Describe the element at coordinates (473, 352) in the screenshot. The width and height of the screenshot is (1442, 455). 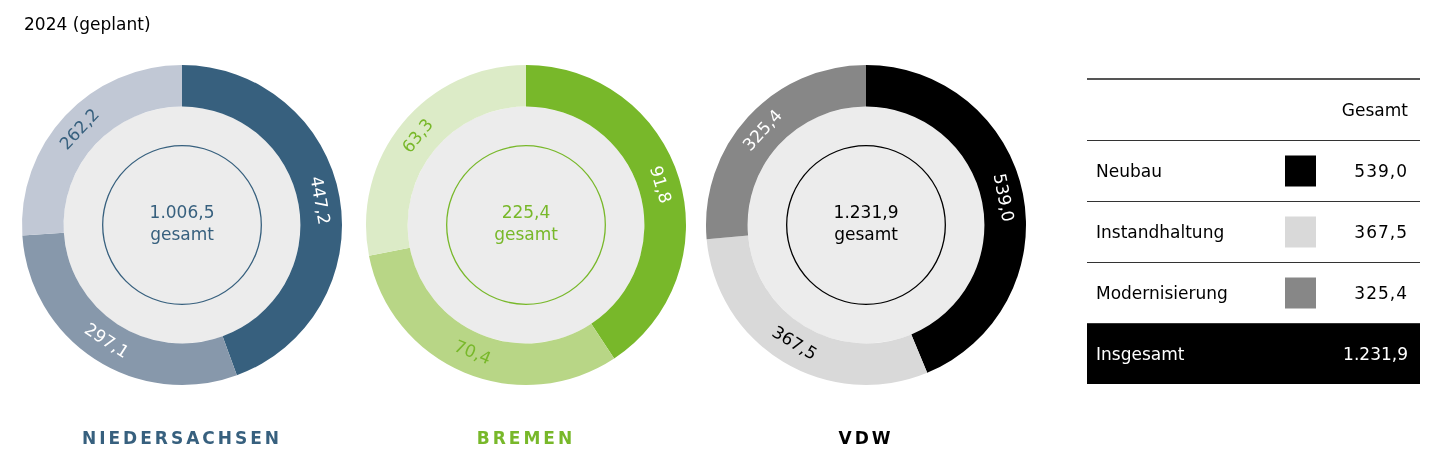
I see `data-label: 70,4` at that location.